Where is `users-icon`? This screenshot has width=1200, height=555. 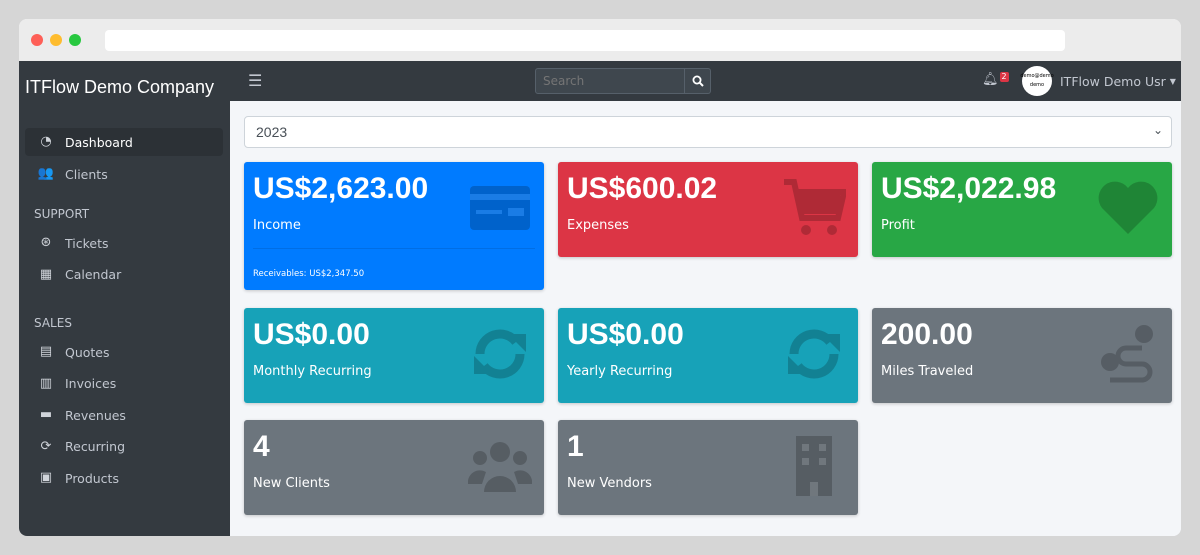
users-icon is located at coordinates (500, 467).